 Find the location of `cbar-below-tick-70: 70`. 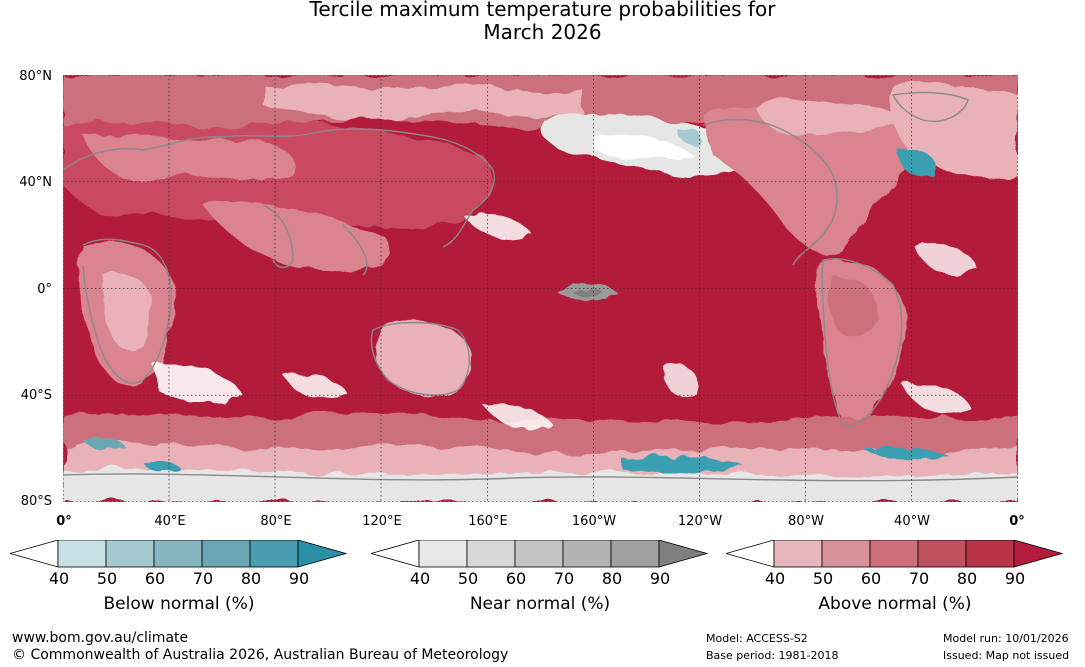

cbar-below-tick-70: 70 is located at coordinates (203, 578).